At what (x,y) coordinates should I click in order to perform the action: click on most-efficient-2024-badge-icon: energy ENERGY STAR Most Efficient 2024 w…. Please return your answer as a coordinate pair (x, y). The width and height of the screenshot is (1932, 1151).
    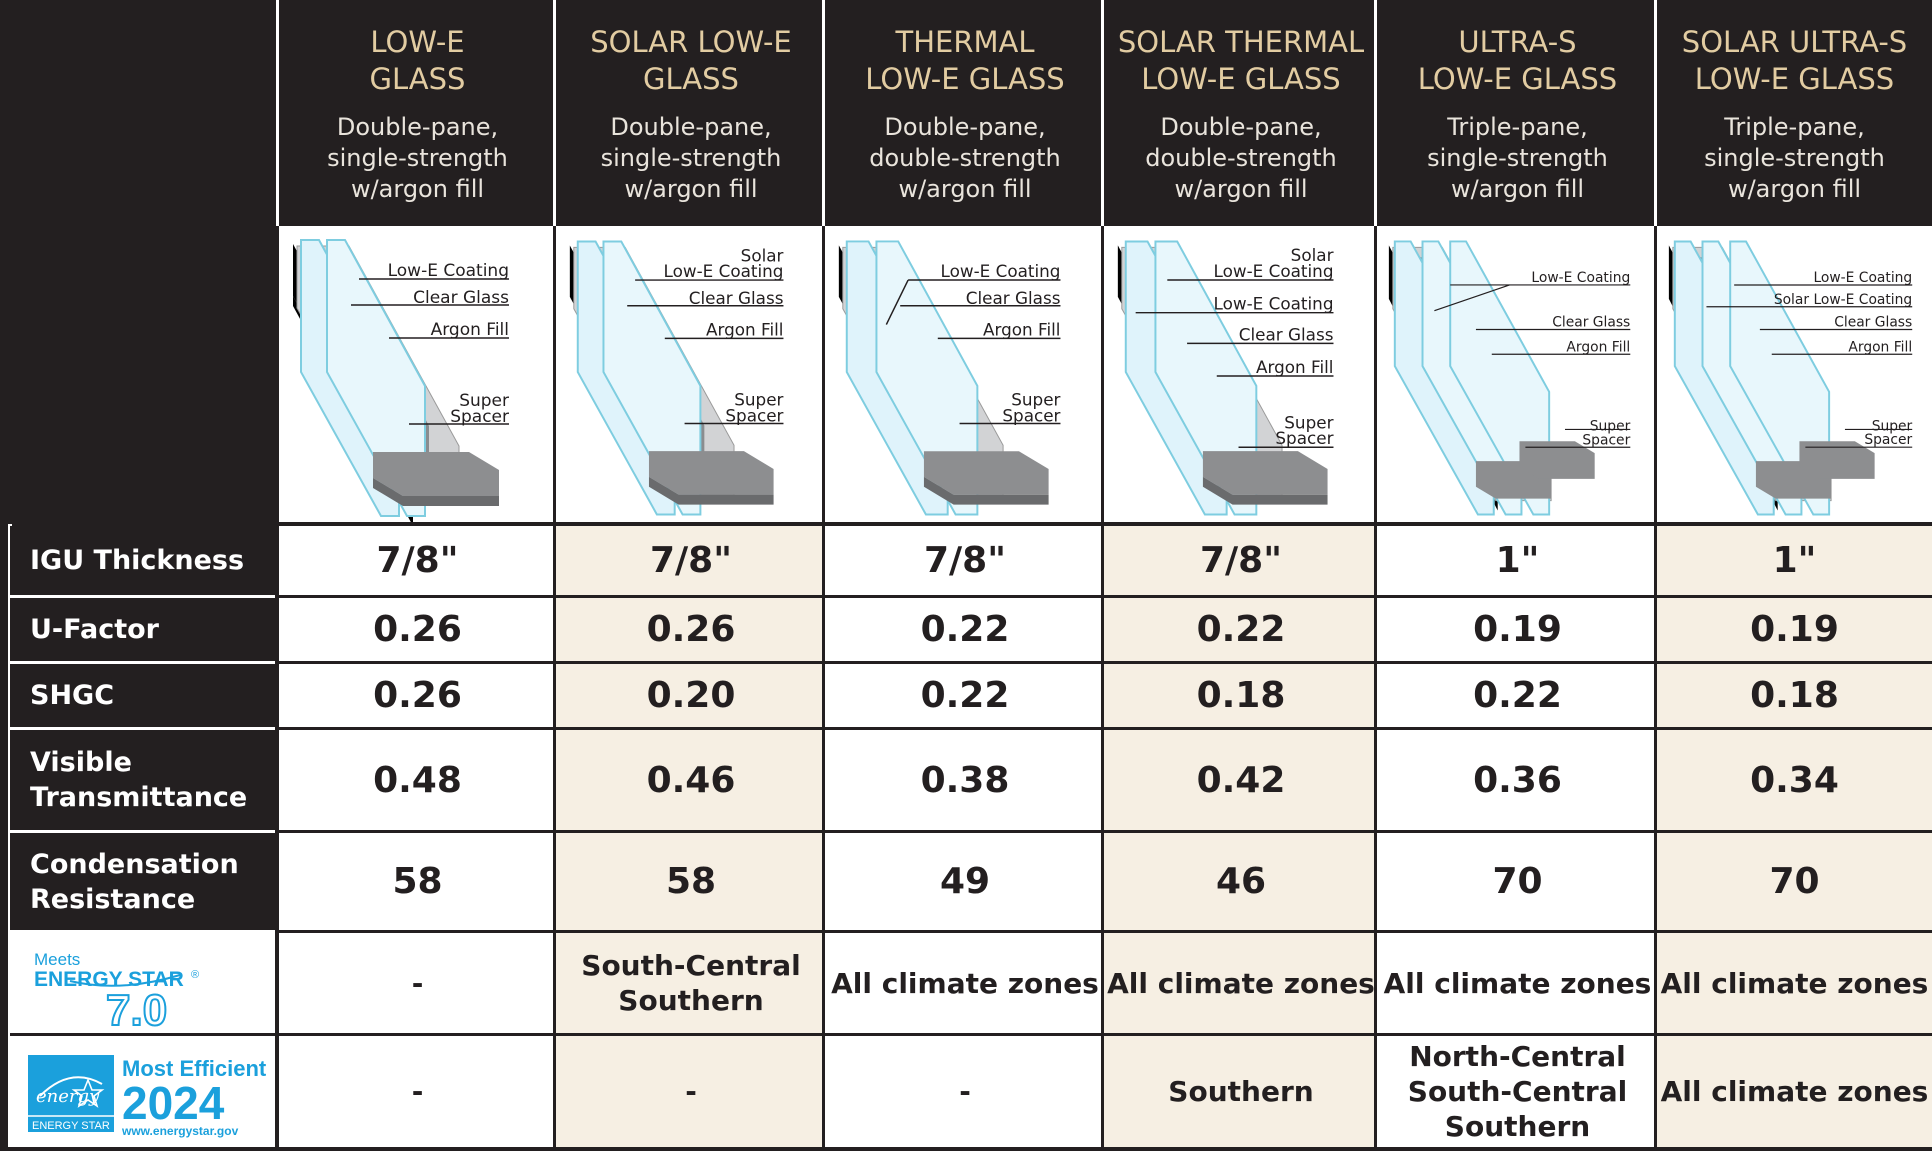
    Looking at the image, I should click on (142, 1091).